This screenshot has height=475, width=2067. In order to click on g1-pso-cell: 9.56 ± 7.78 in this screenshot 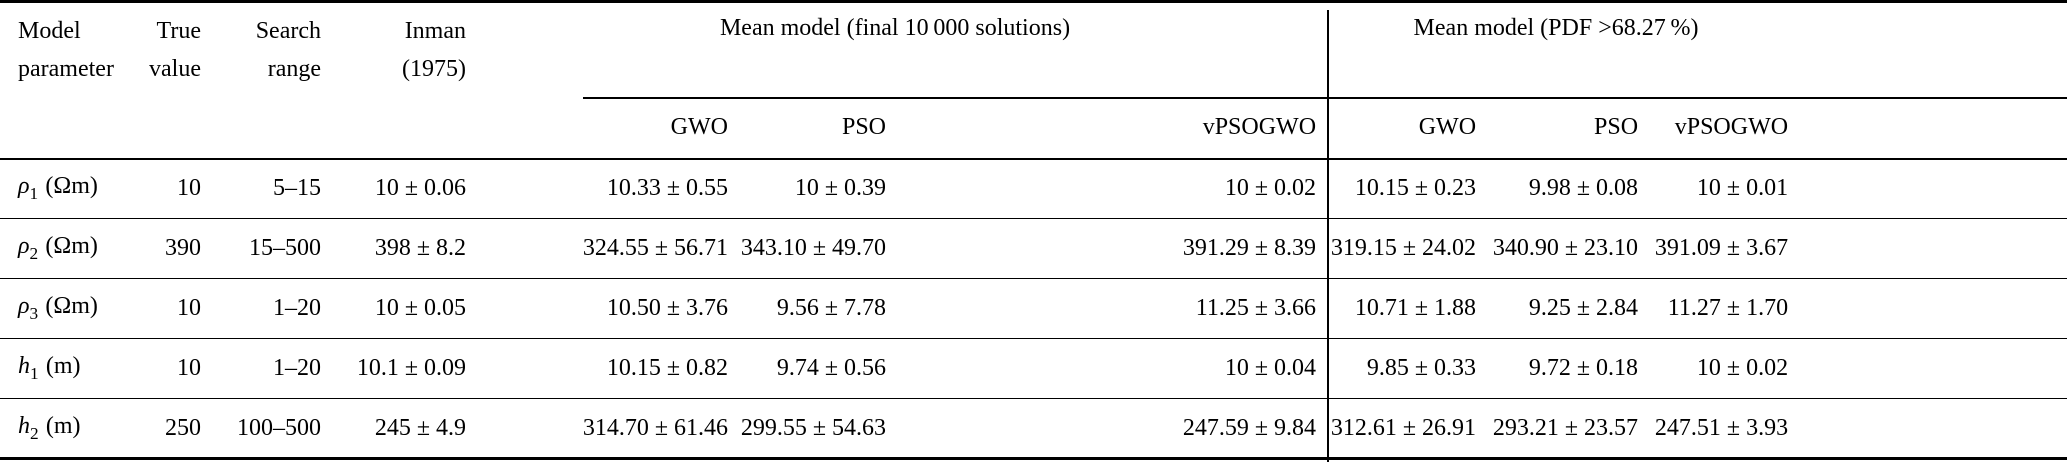, I will do `click(811, 308)`.